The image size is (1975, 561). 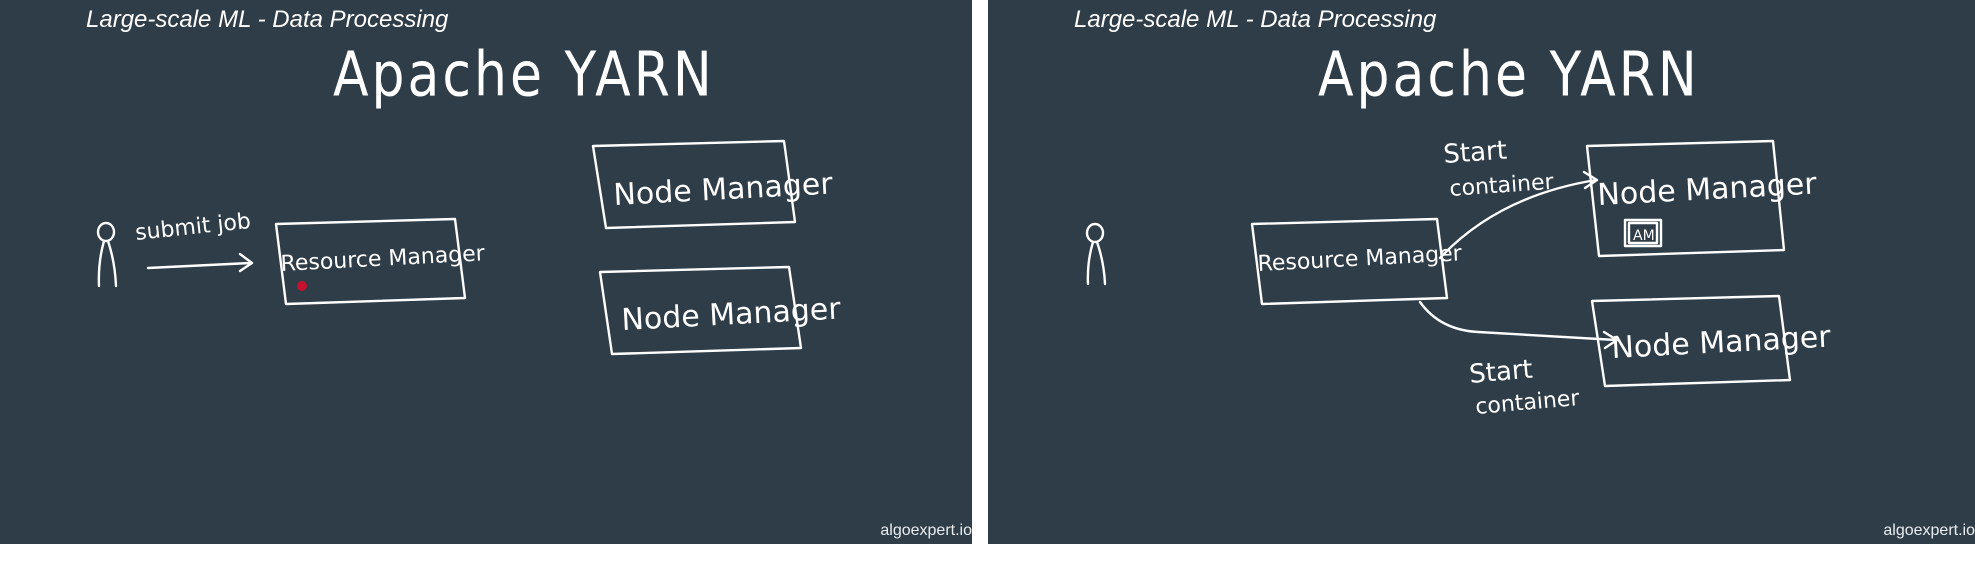 I want to click on start-container-bottom-arrow, so click(x=1518, y=325).